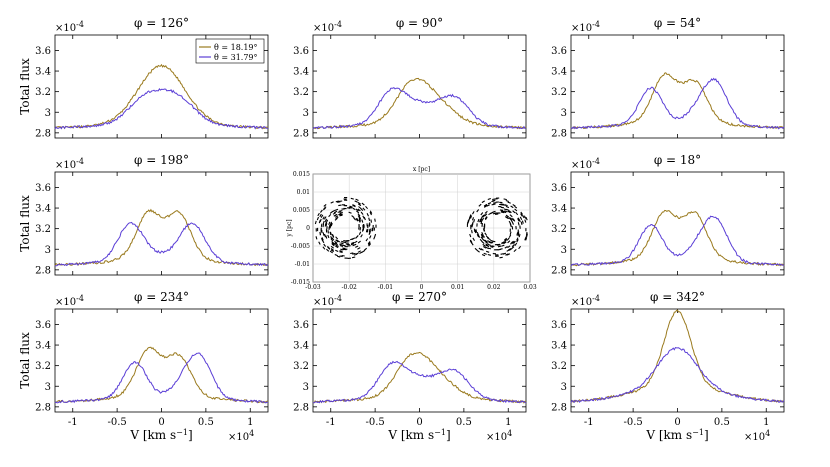 Image resolution: width=830 pixels, height=467 pixels. Describe the element at coordinates (303, 192) in the screenshot. I see `map-y-tick-label: 0.01` at that location.